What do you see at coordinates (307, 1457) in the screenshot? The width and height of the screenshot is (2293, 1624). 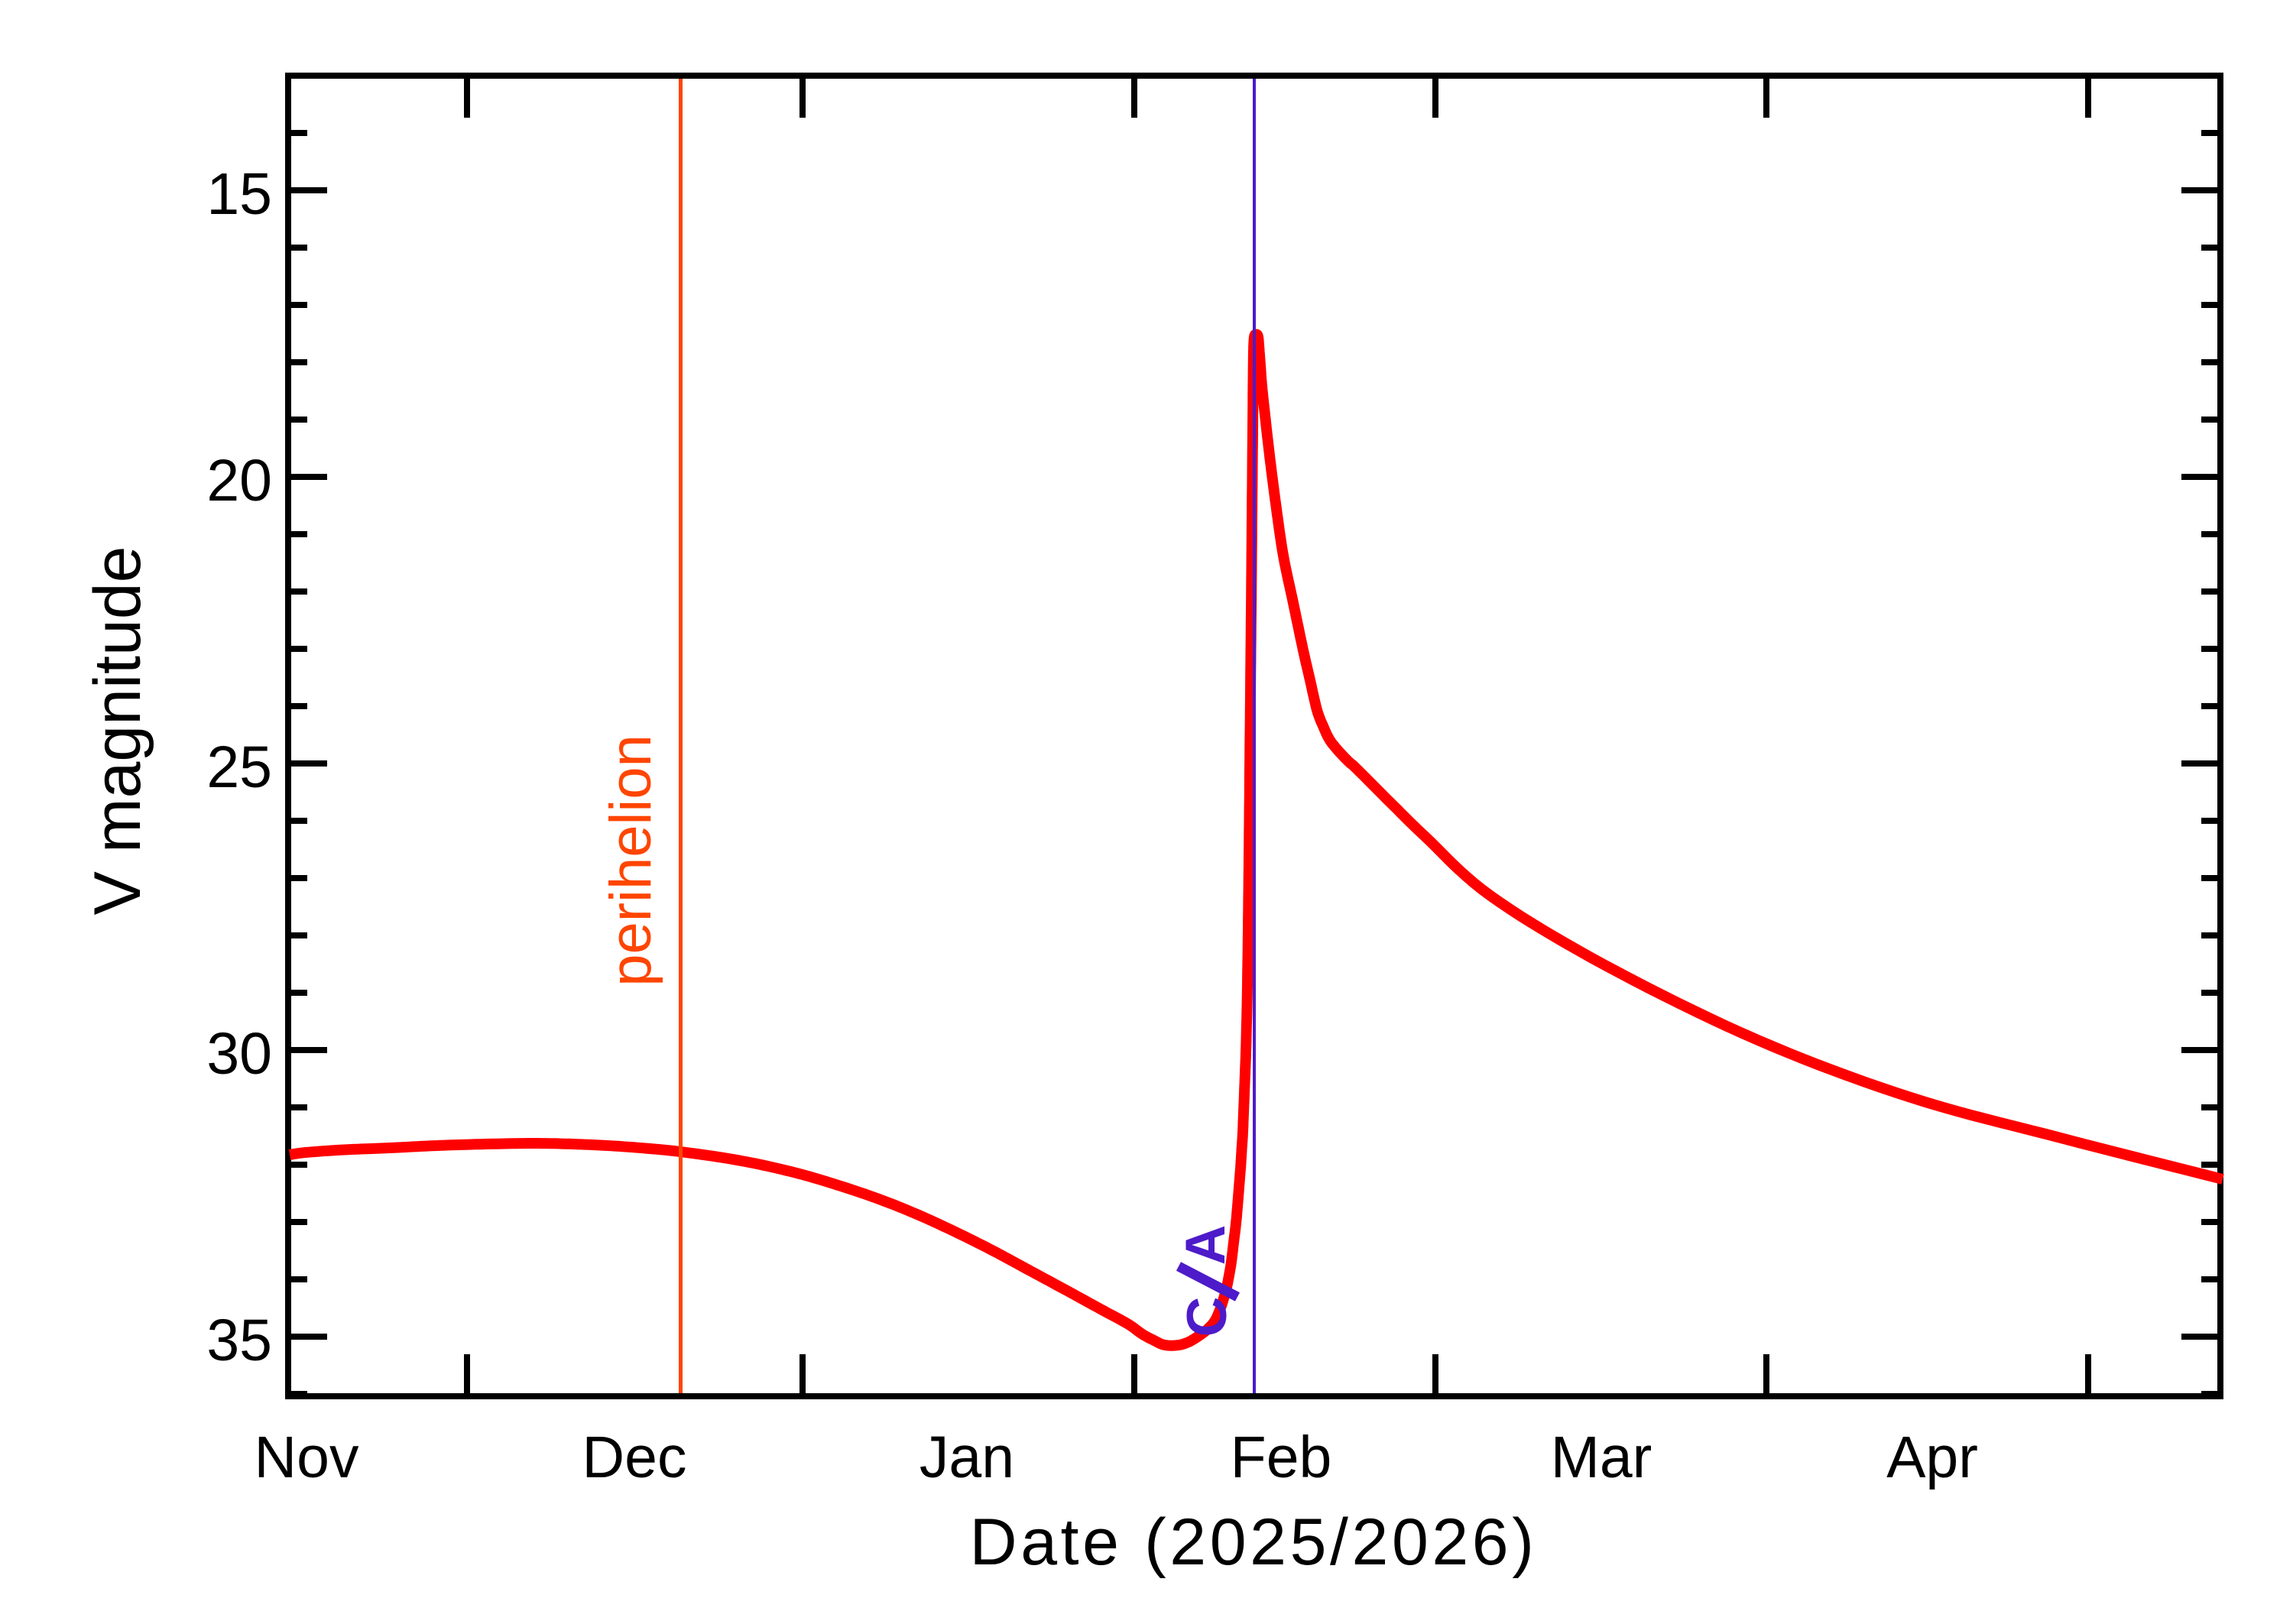 I see `svg-text: Nov` at bounding box center [307, 1457].